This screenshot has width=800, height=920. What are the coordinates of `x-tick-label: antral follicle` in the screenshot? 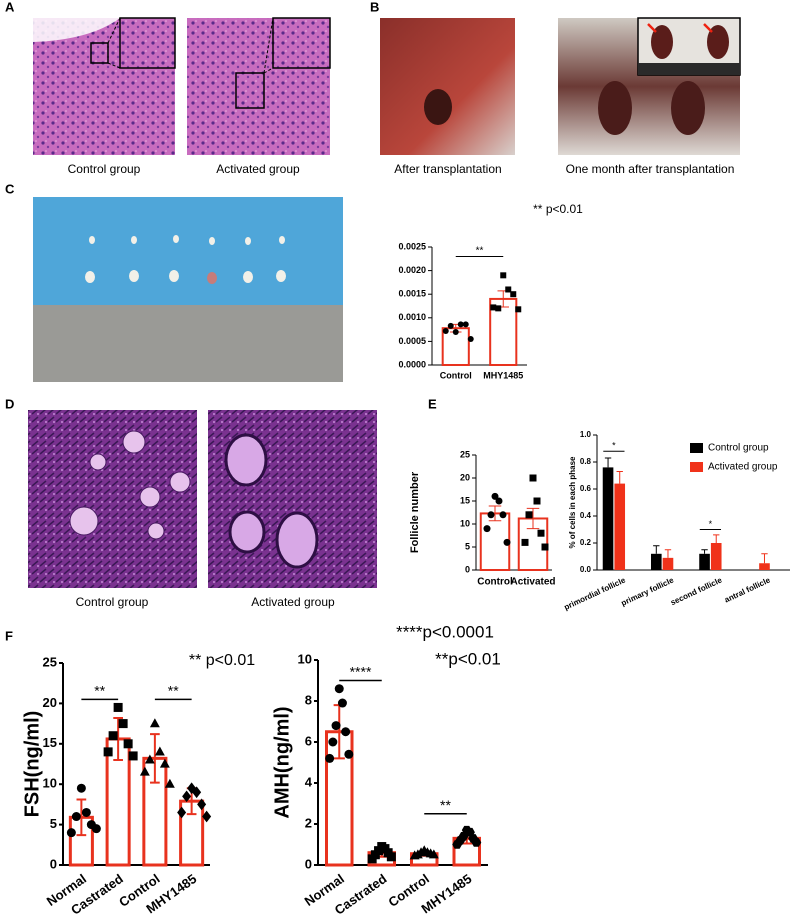 It's located at (747, 589).